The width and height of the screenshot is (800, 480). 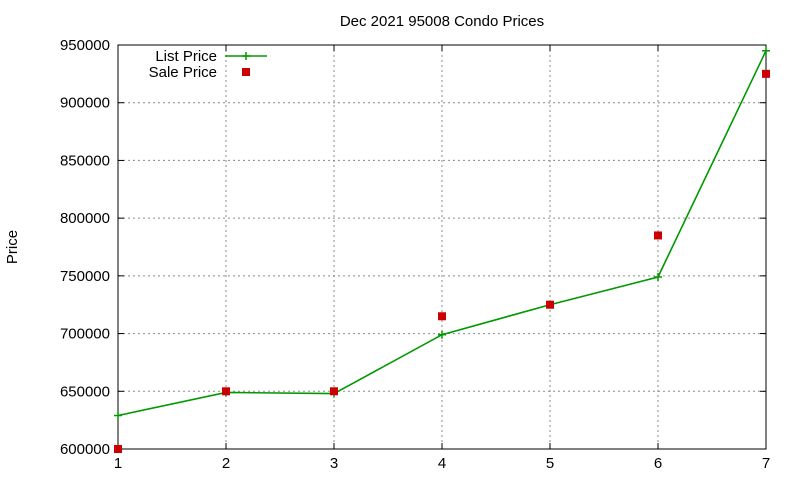 I want to click on legend-label: List Price, so click(x=186, y=56).